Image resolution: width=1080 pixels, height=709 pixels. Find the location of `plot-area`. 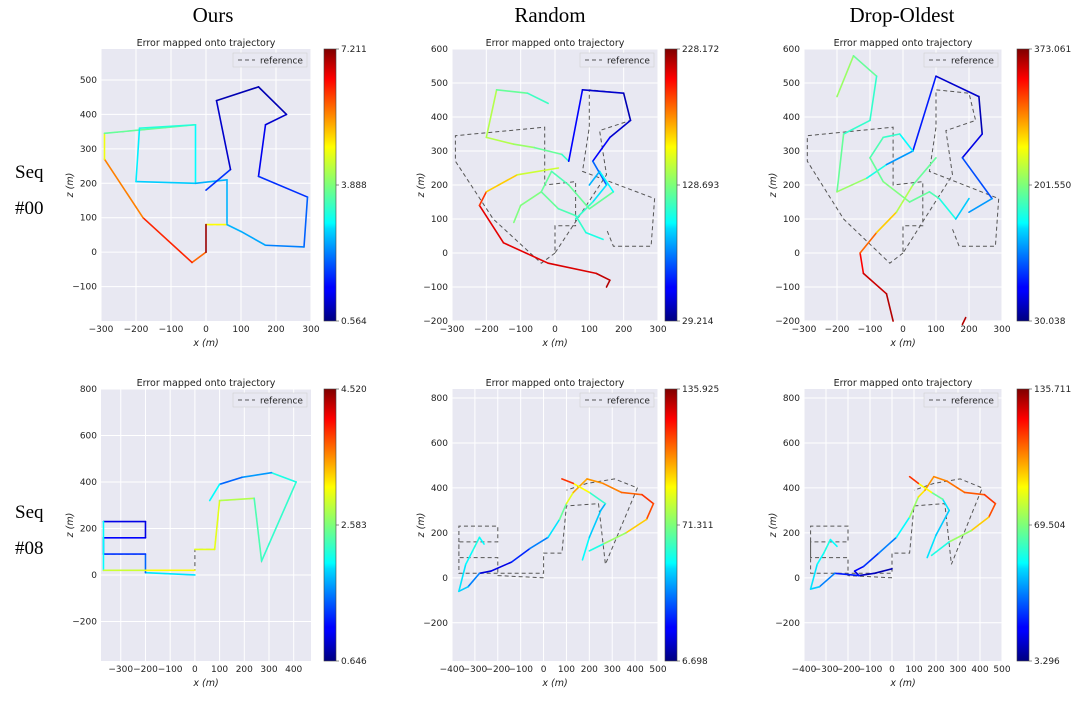

plot-area is located at coordinates (206, 525).